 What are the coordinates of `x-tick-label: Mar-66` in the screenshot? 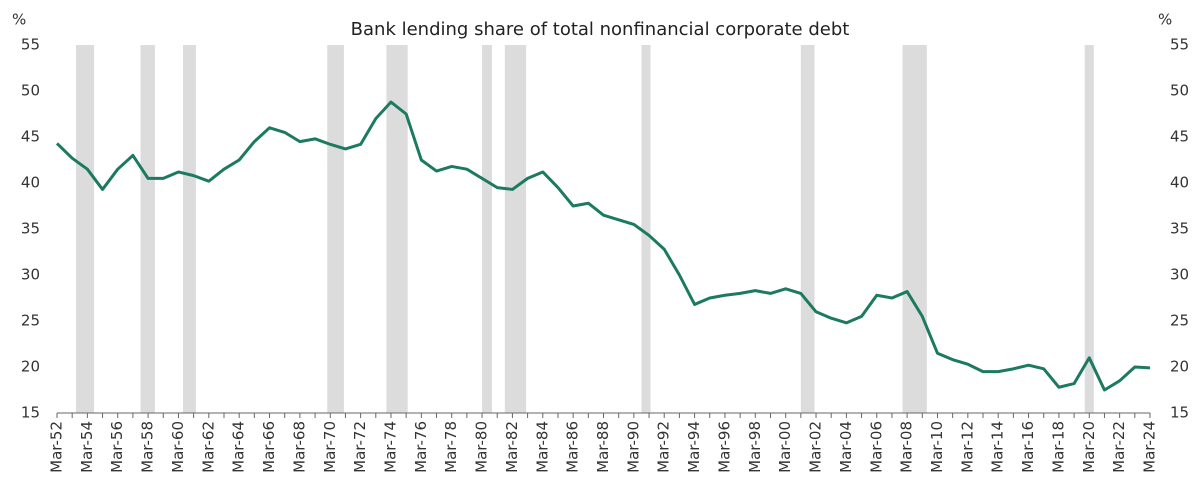 It's located at (269, 447).